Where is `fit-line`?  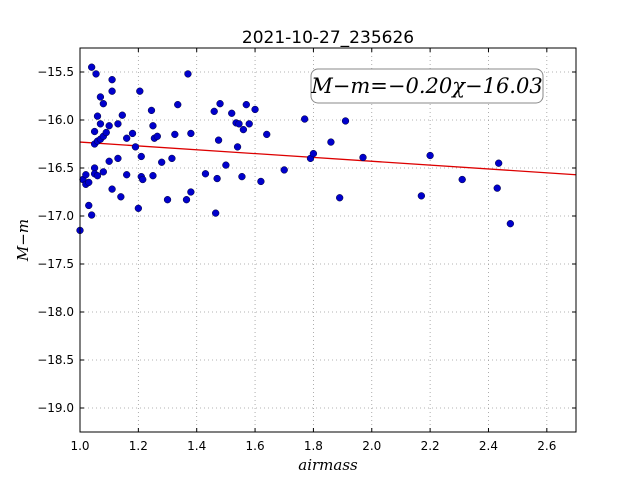 fit-line is located at coordinates (328, 158).